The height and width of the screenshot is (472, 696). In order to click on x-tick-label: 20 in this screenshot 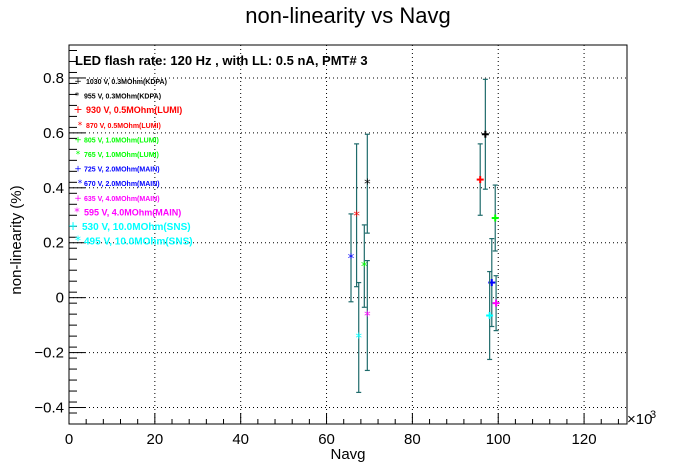, I will do `click(155, 439)`.